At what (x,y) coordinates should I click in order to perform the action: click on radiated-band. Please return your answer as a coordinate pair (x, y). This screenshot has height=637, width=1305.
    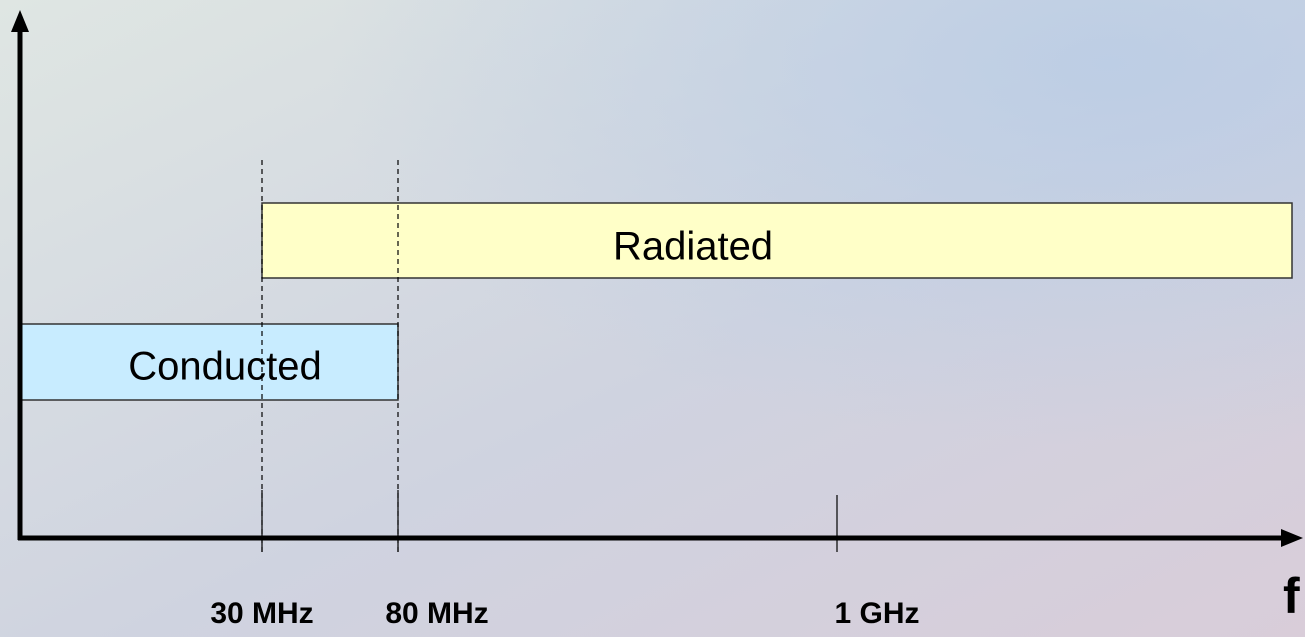
    Looking at the image, I should click on (777, 240).